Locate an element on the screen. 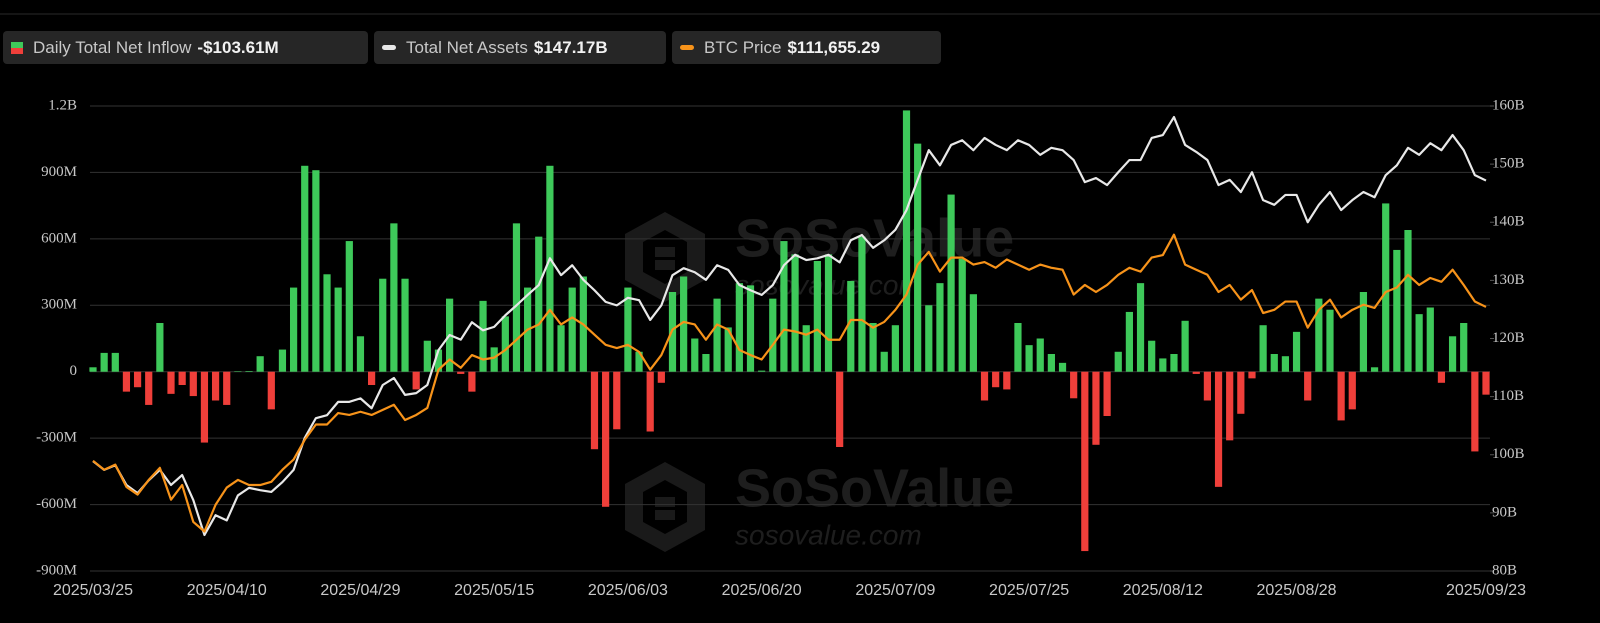 The image size is (1600, 623). y2-tick-label: 120B is located at coordinates (1508, 338).